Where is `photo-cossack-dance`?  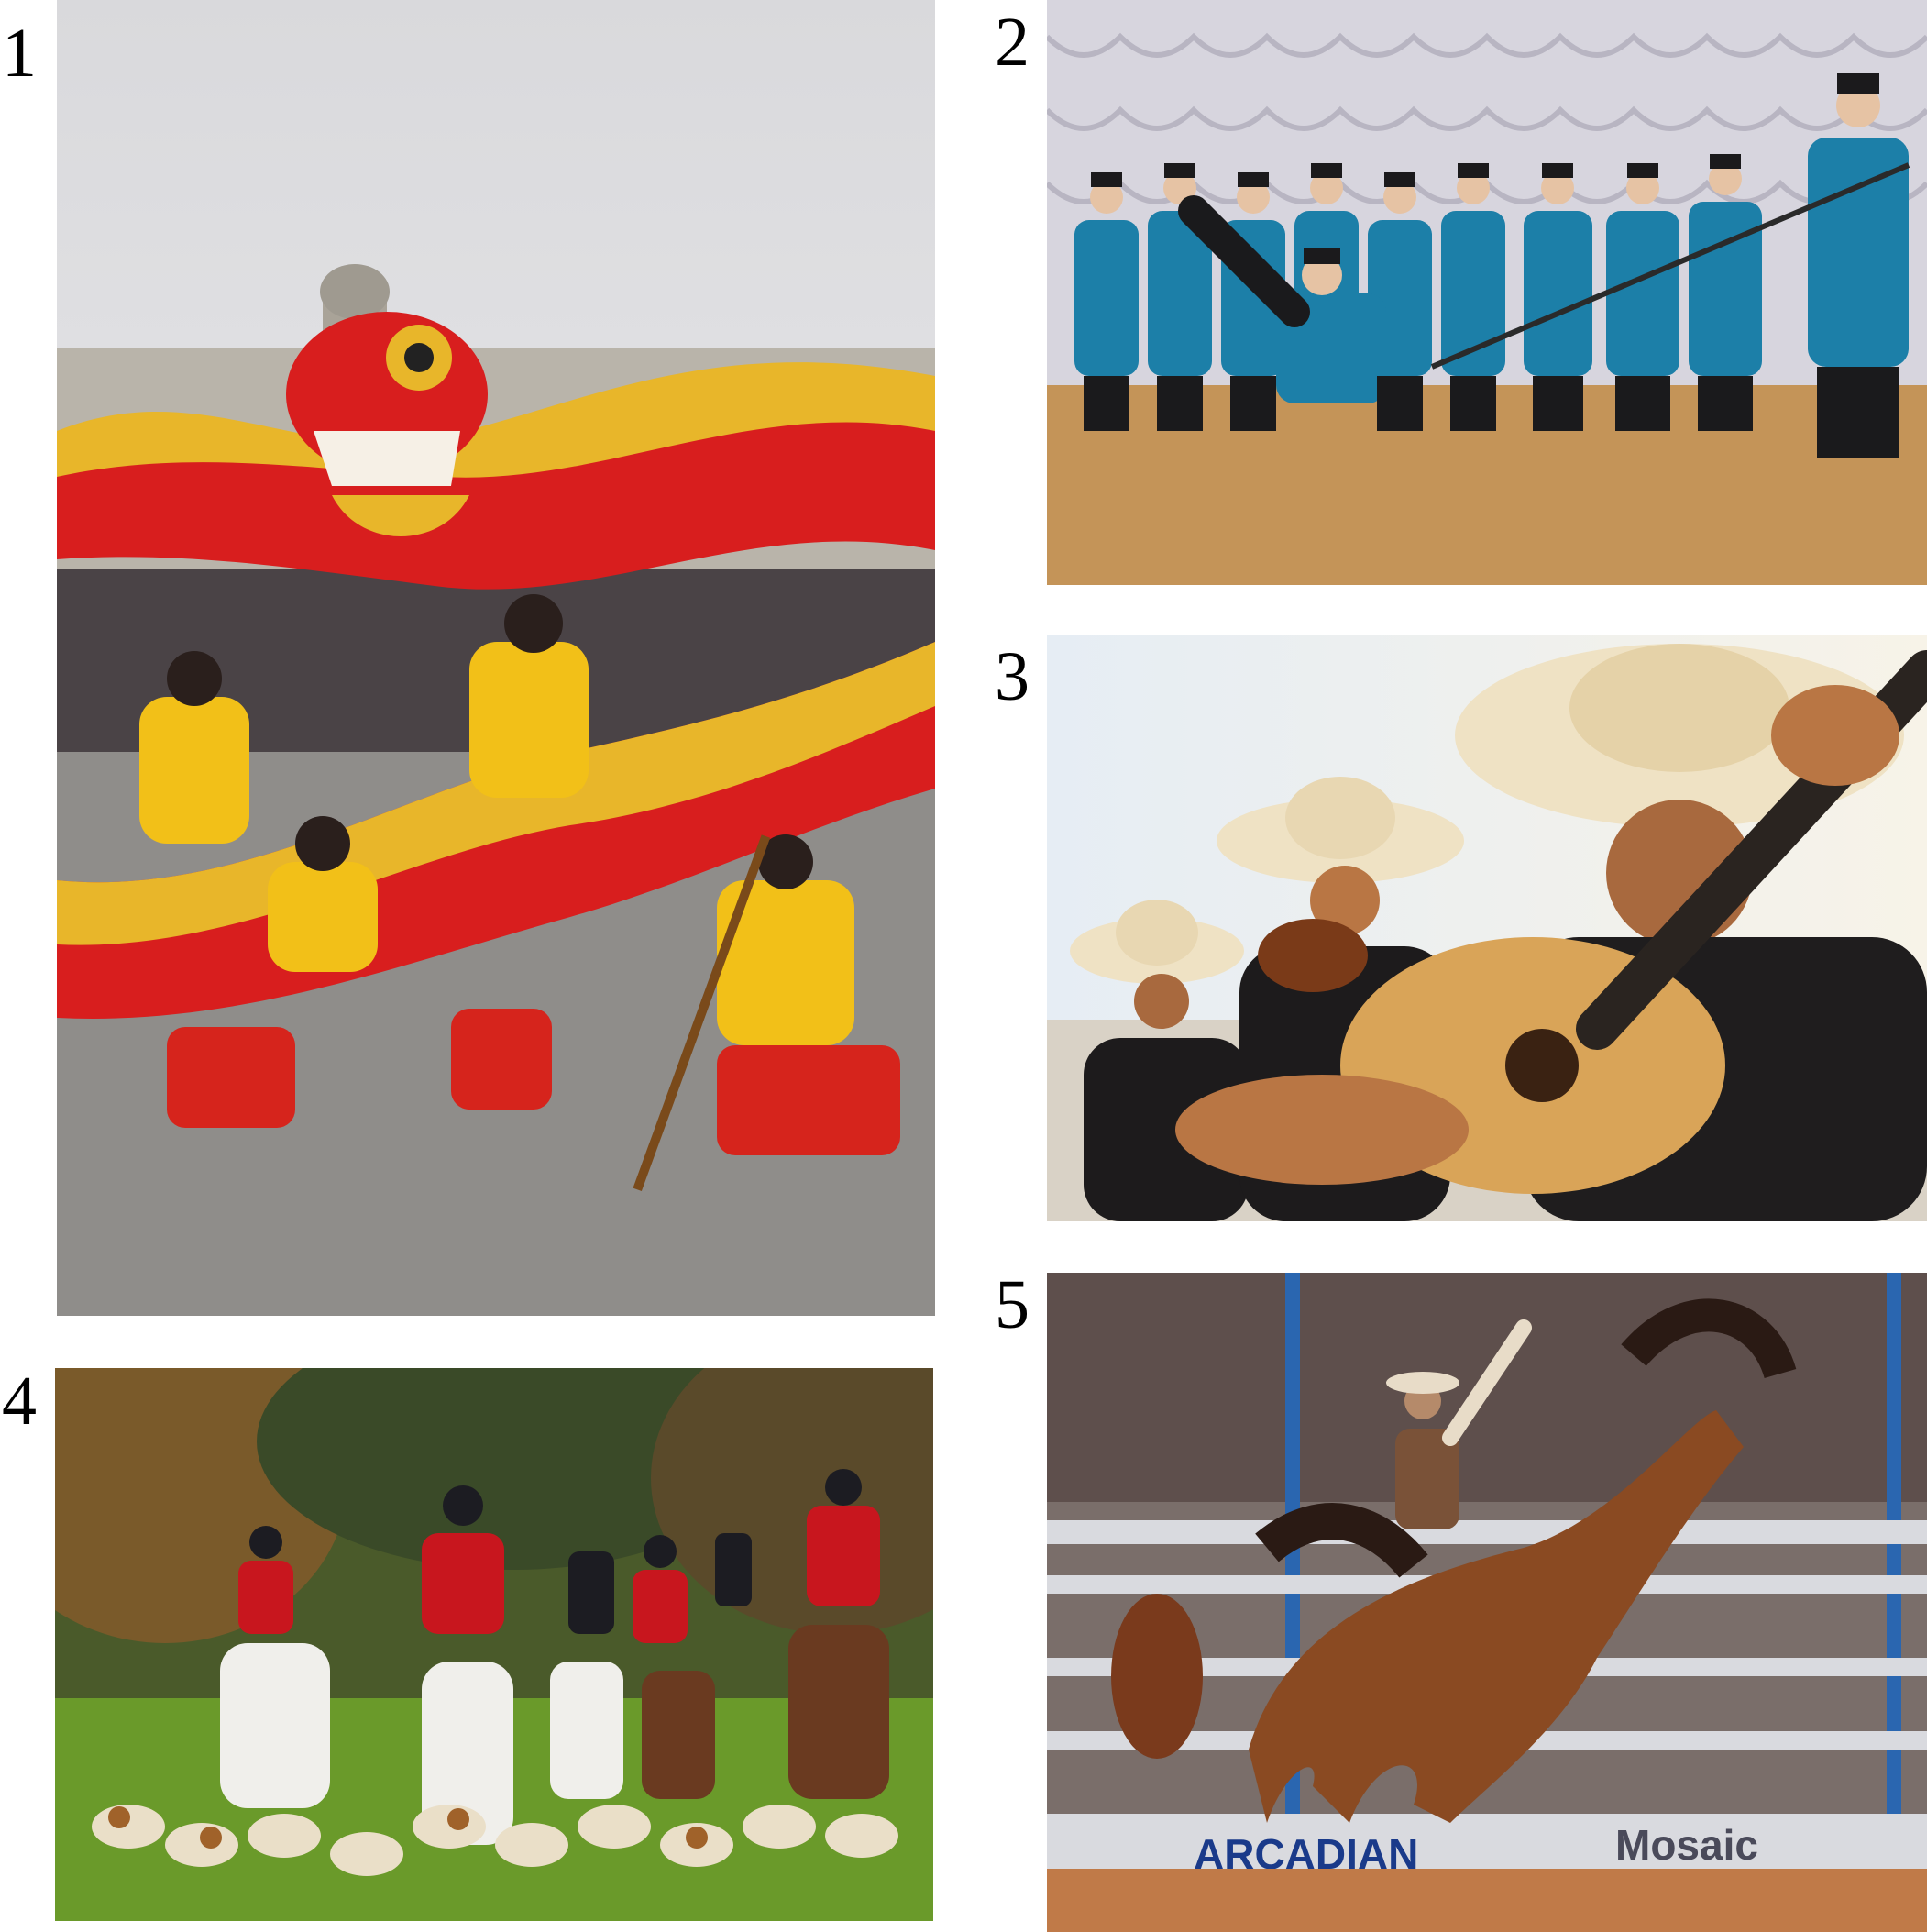 photo-cossack-dance is located at coordinates (1487, 292).